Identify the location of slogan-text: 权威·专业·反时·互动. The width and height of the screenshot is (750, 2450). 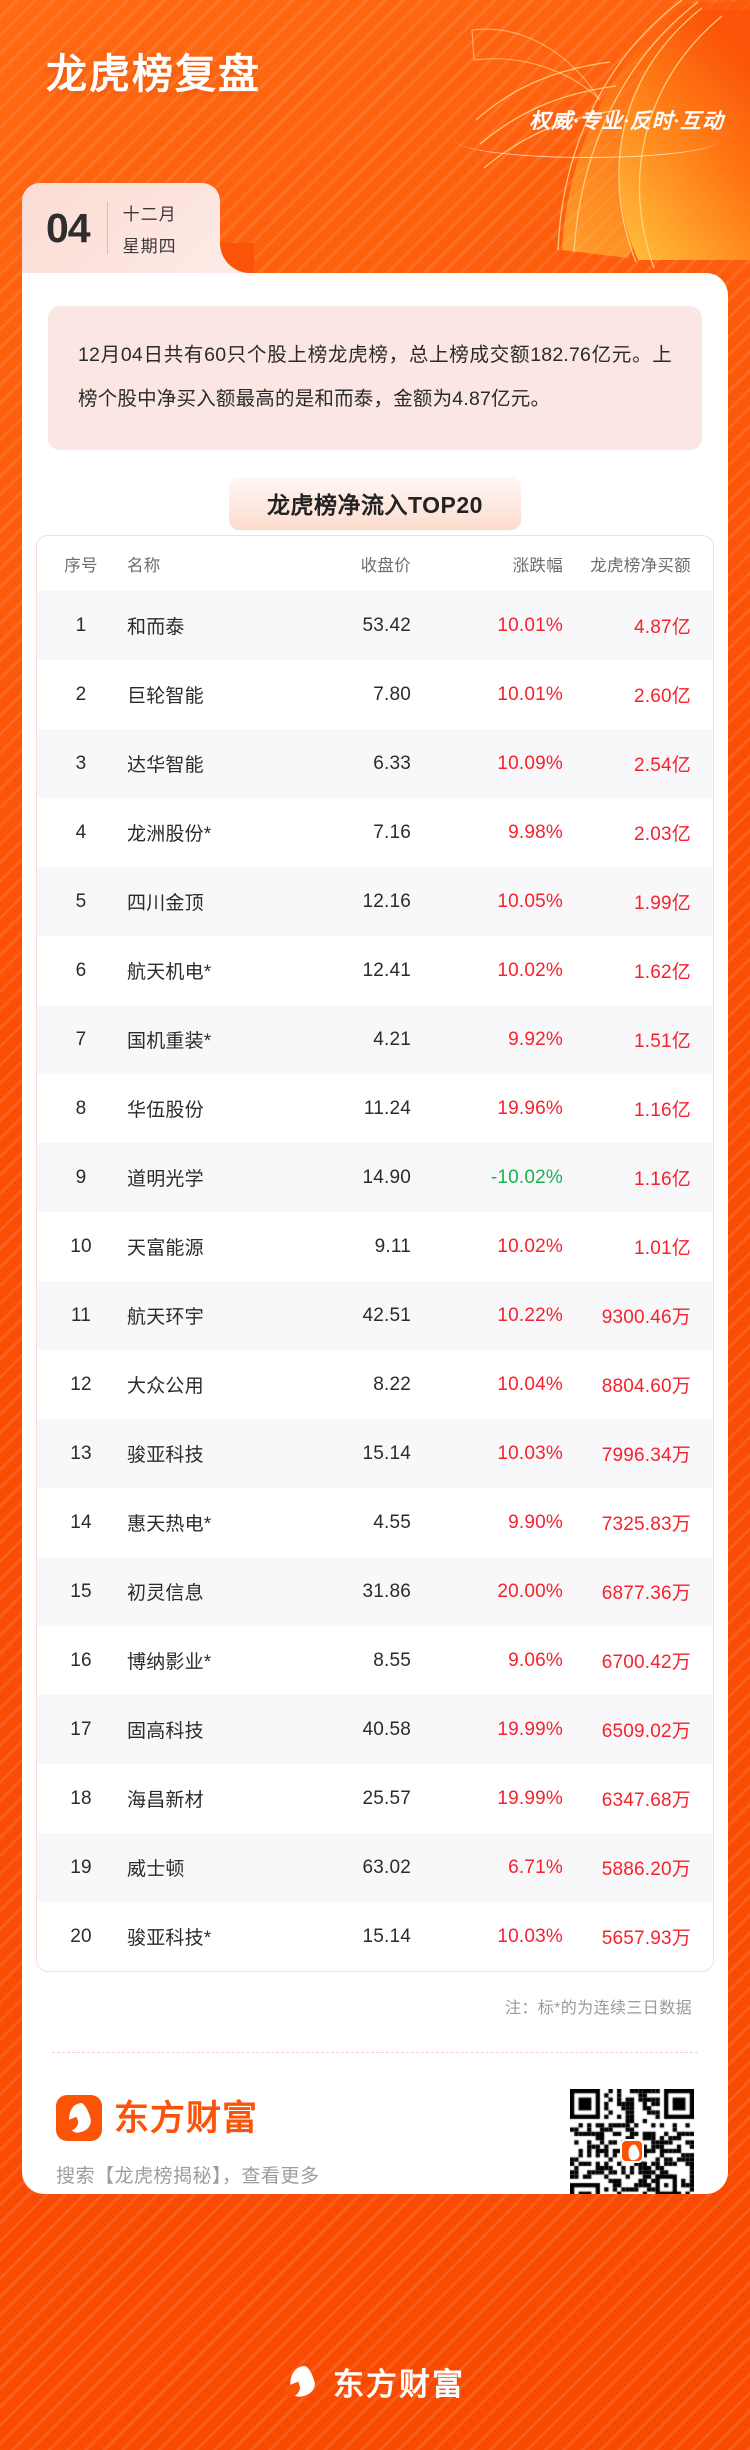
(626, 121).